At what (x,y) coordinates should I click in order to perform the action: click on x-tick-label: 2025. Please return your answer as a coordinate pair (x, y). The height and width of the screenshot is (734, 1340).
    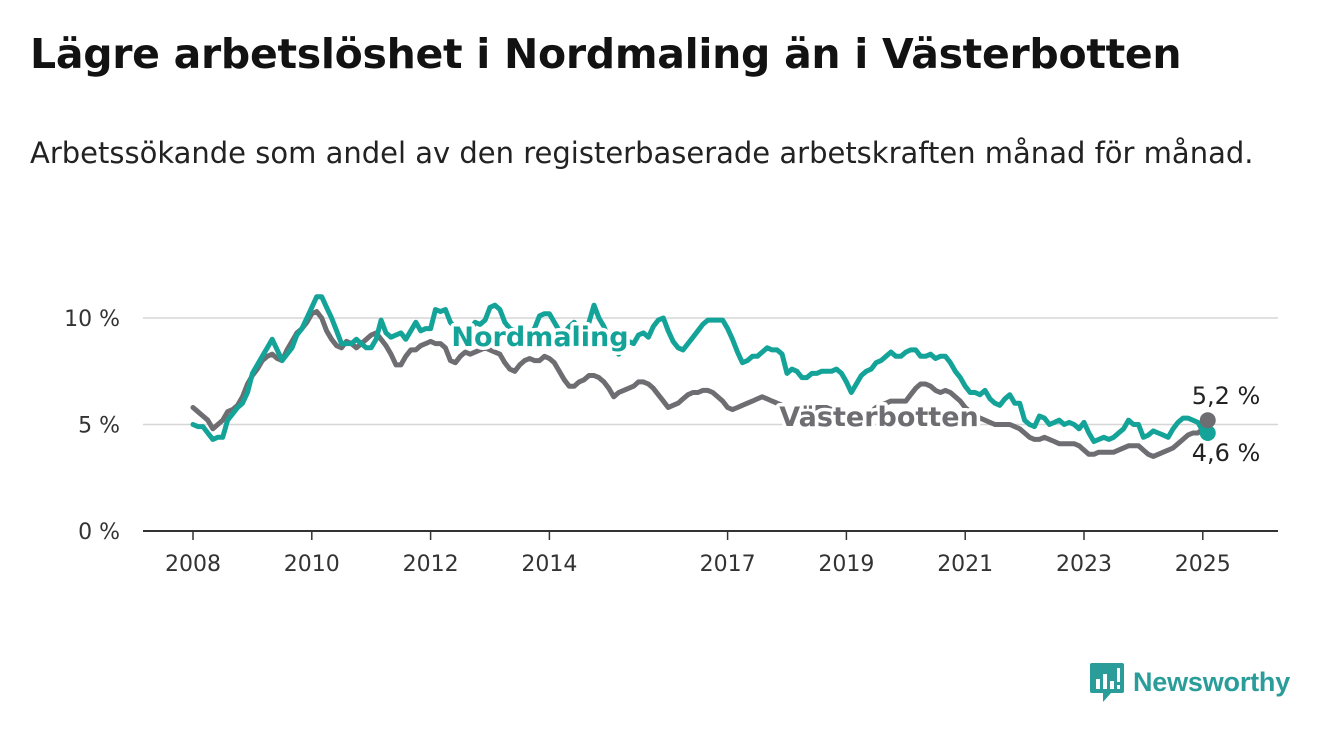
    Looking at the image, I should click on (1203, 564).